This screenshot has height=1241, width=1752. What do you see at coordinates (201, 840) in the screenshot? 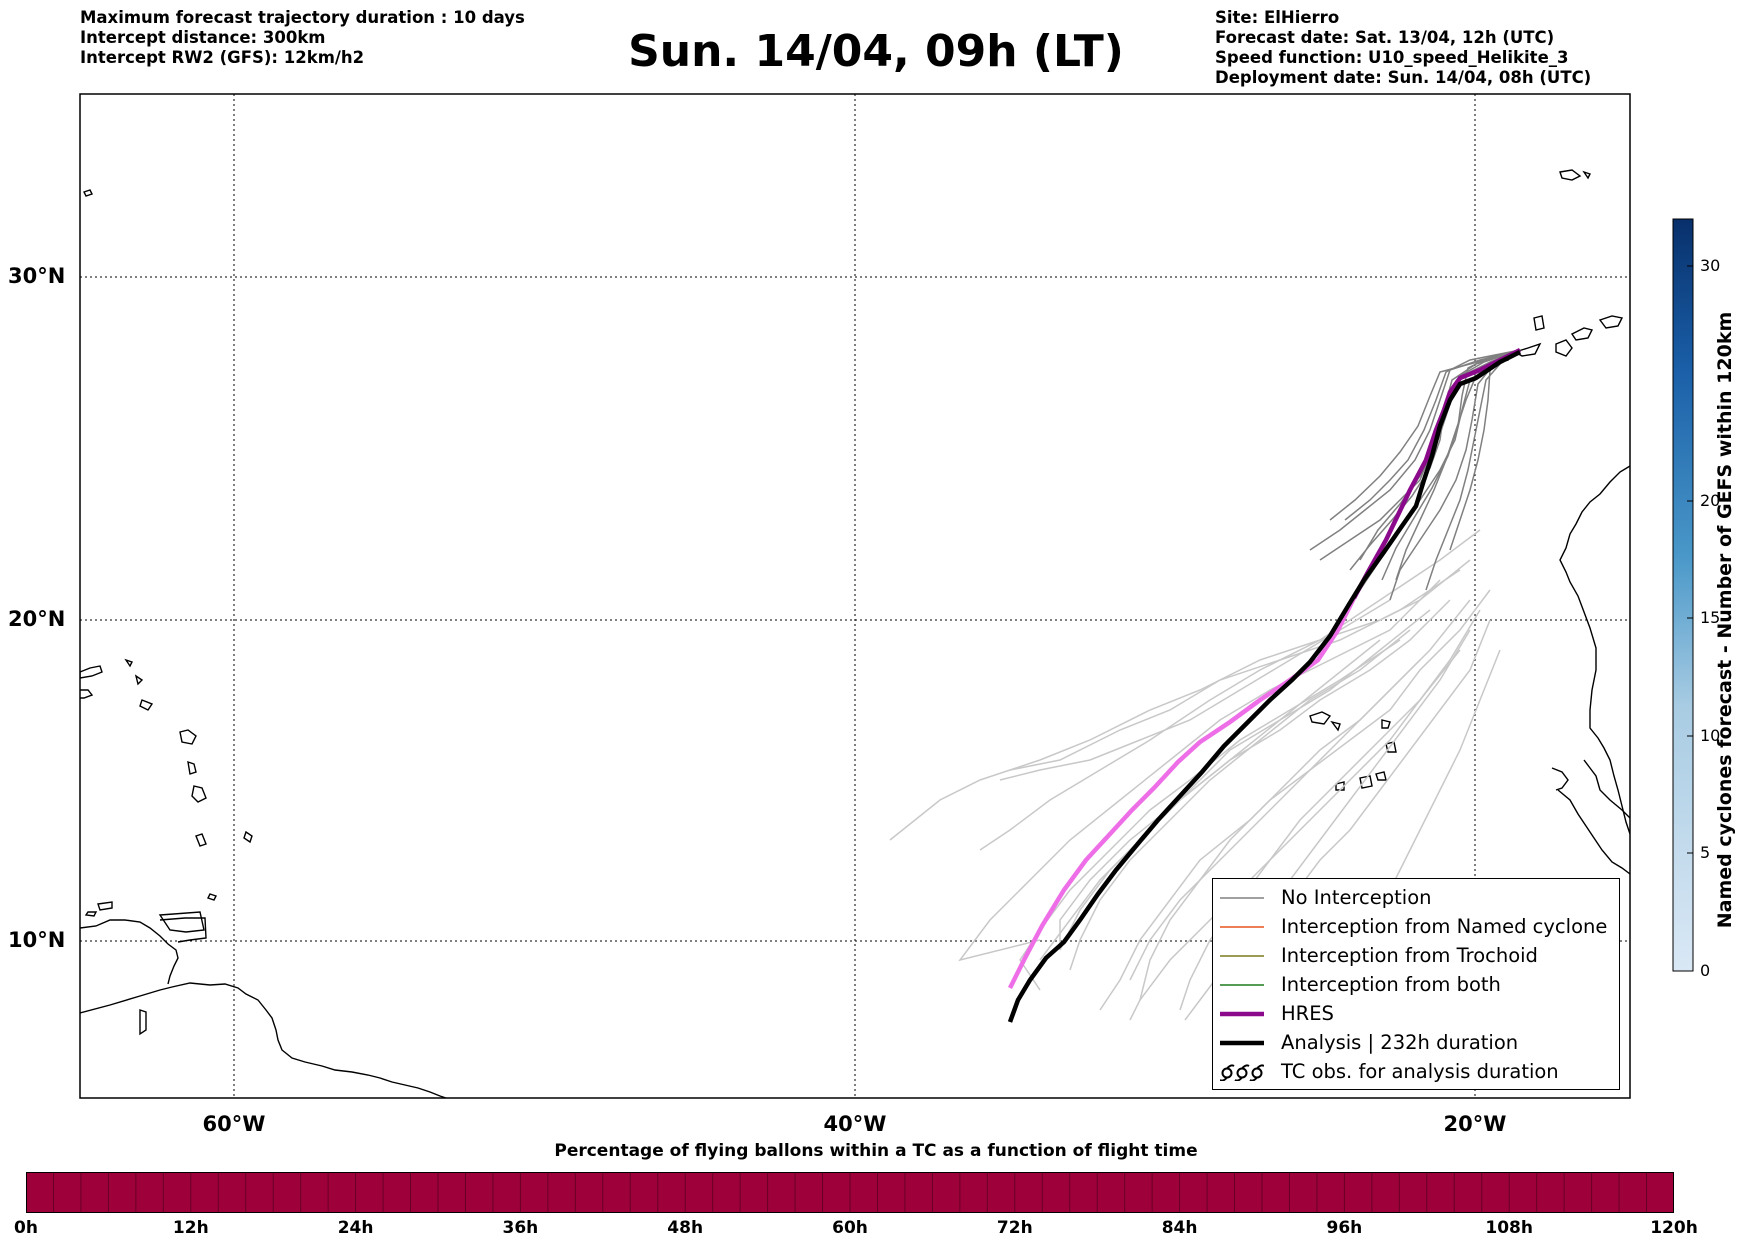
I see `island-st-lucia` at bounding box center [201, 840].